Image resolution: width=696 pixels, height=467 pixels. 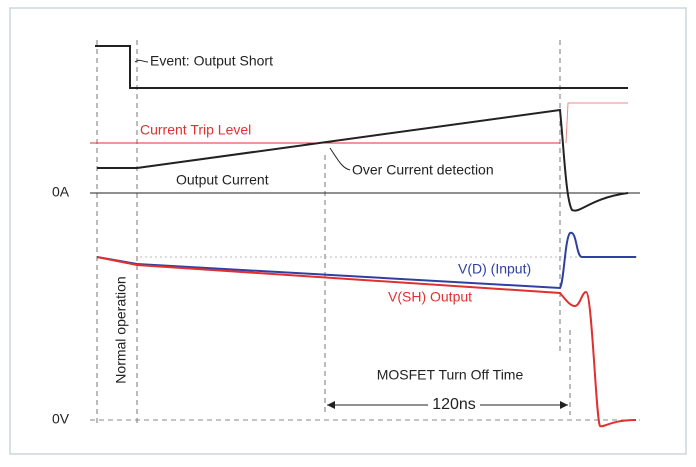 What do you see at coordinates (195, 130) in the screenshot?
I see `trip-level-label: Current Trip Level` at bounding box center [195, 130].